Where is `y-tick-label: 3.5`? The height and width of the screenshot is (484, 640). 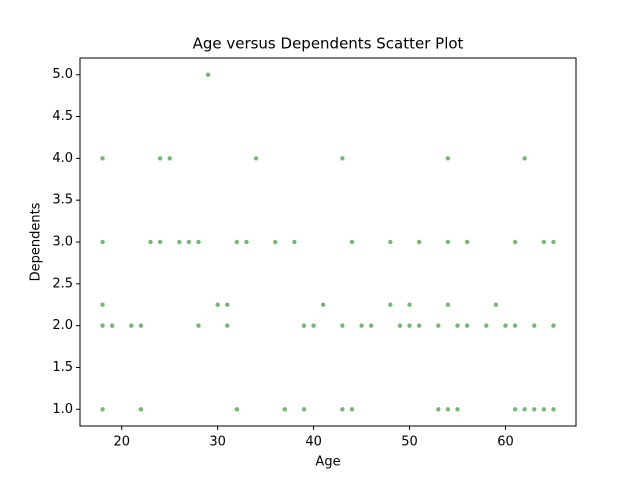 y-tick-label: 3.5 is located at coordinates (62, 200).